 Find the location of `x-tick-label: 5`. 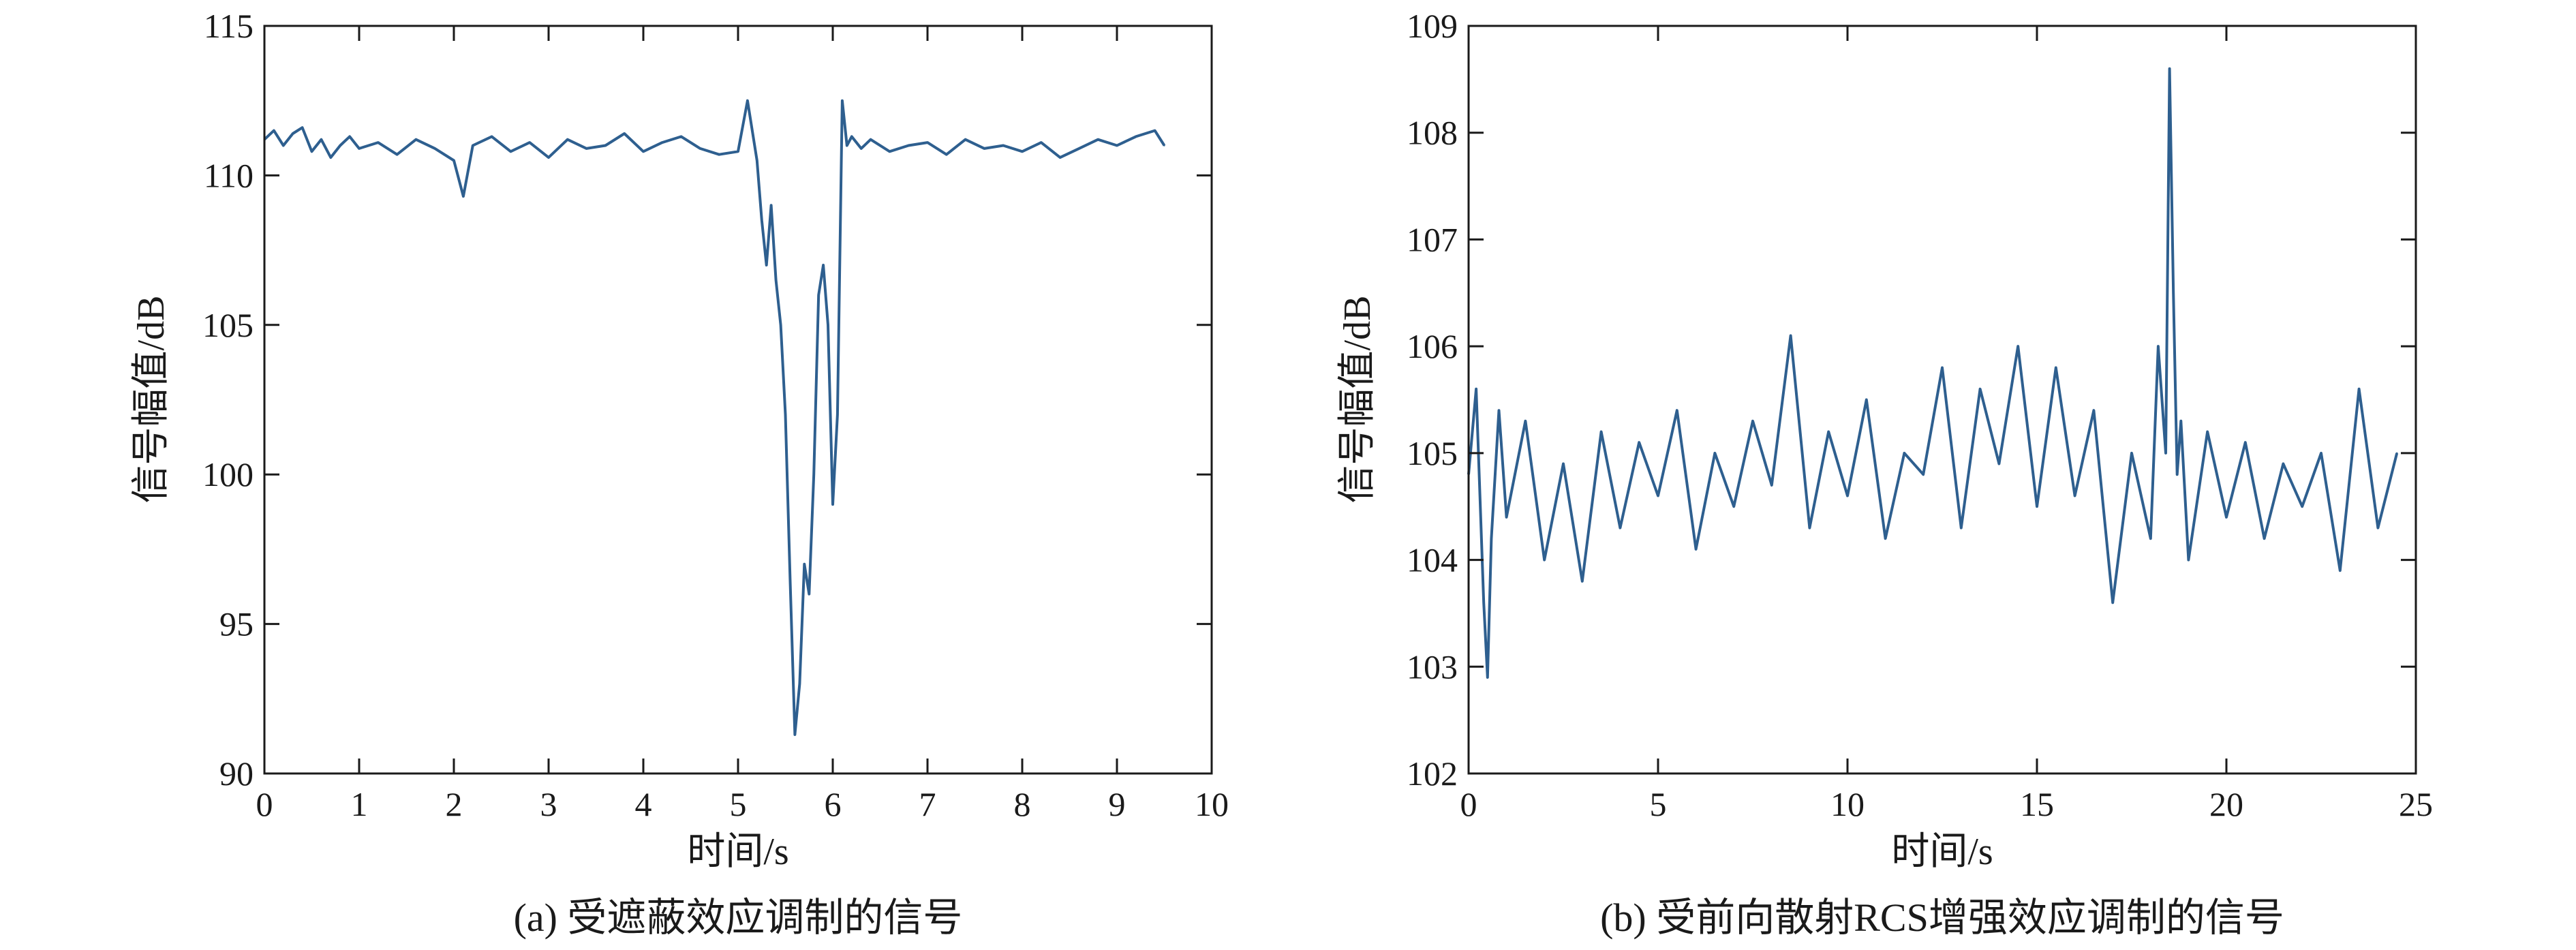

x-tick-label: 5 is located at coordinates (739, 804).